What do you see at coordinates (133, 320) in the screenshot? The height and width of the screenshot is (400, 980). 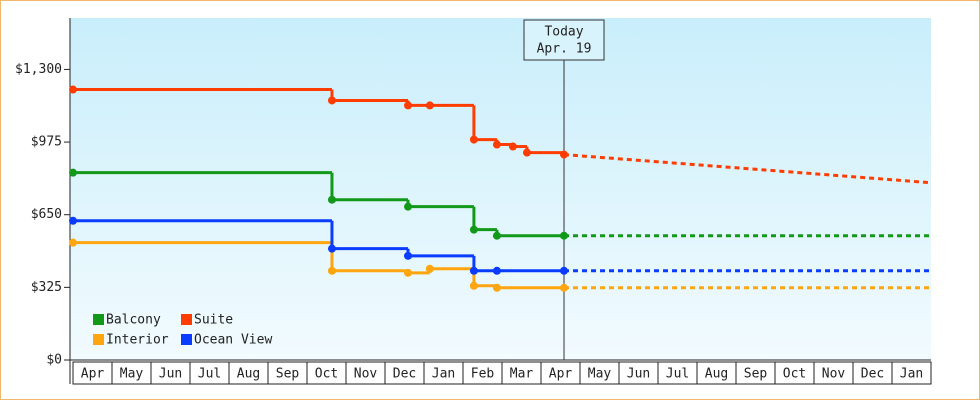 I see `legend-label: Balcony` at bounding box center [133, 320].